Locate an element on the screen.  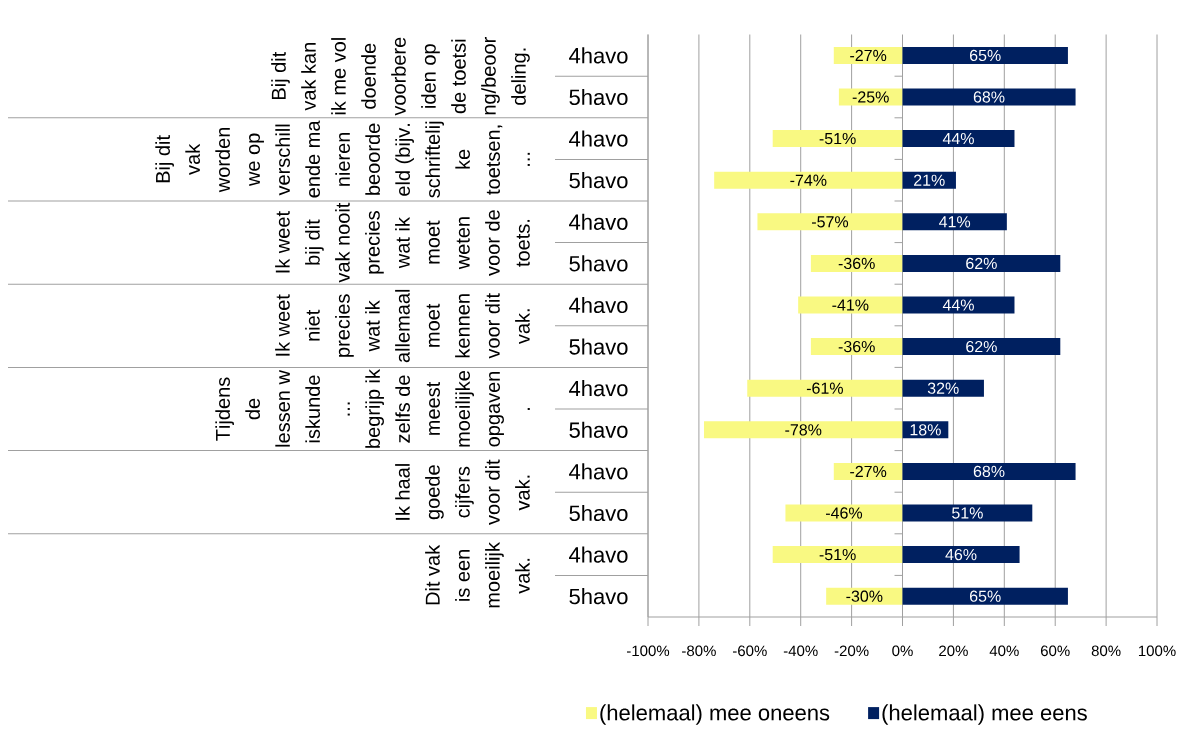
data-label: 32% is located at coordinates (943, 388).